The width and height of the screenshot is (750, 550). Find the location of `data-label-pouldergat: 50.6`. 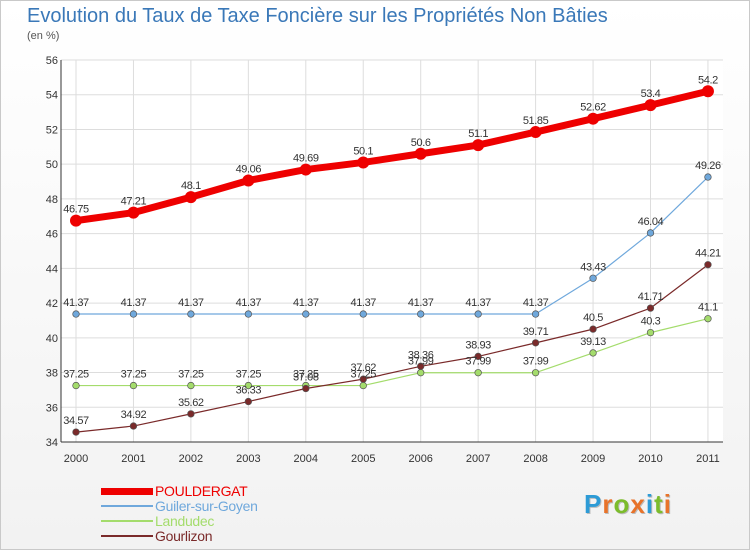

data-label-pouldergat: 50.6 is located at coordinates (421, 143).